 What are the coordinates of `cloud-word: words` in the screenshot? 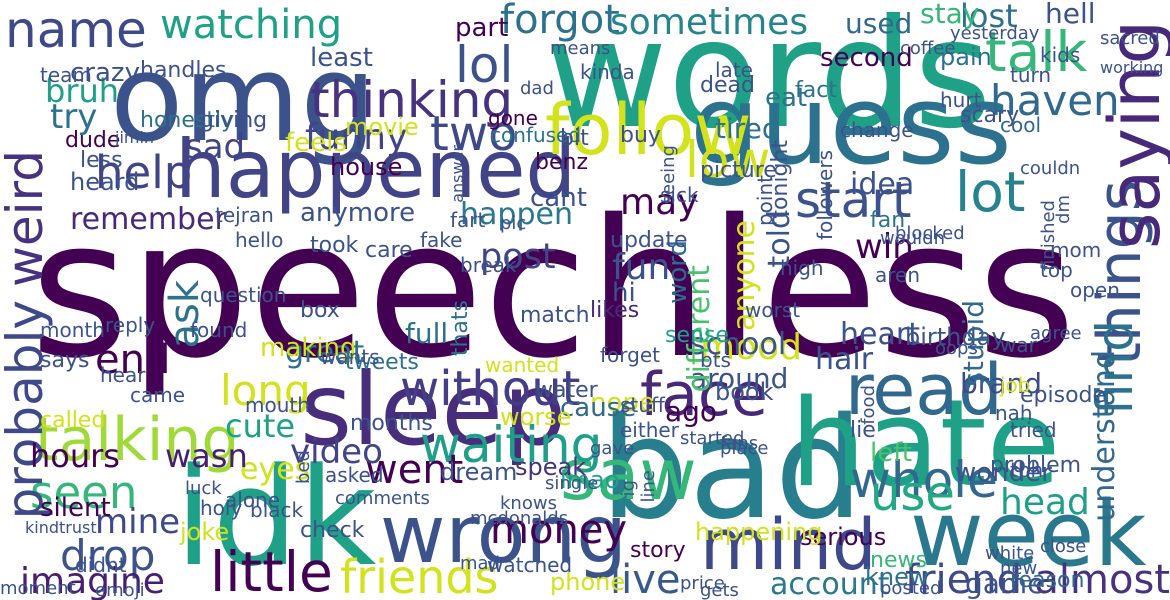 It's located at (768, 81).